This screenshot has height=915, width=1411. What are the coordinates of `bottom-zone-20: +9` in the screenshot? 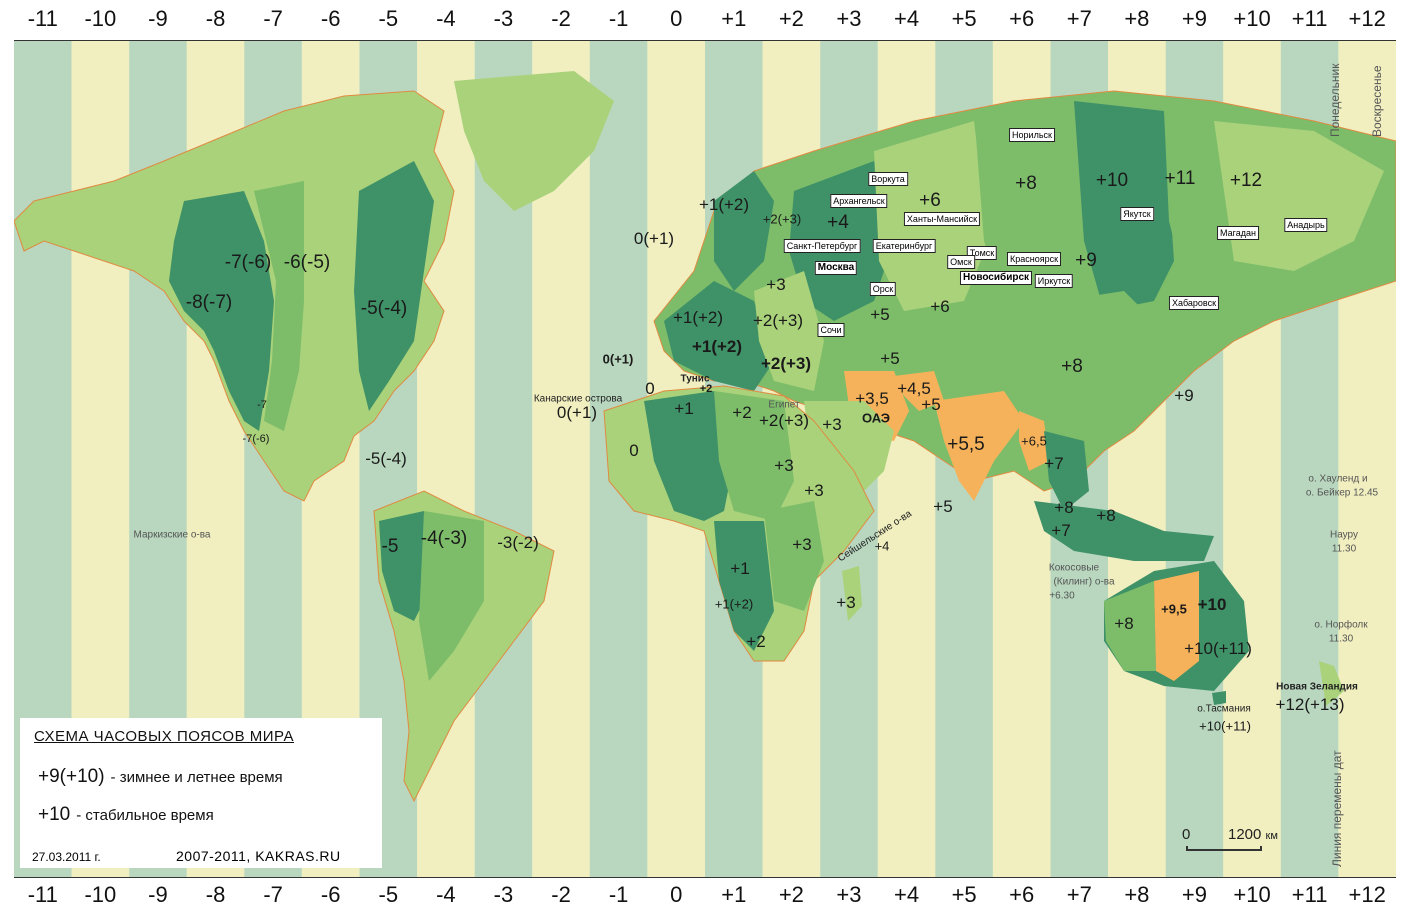 It's located at (1194, 894).